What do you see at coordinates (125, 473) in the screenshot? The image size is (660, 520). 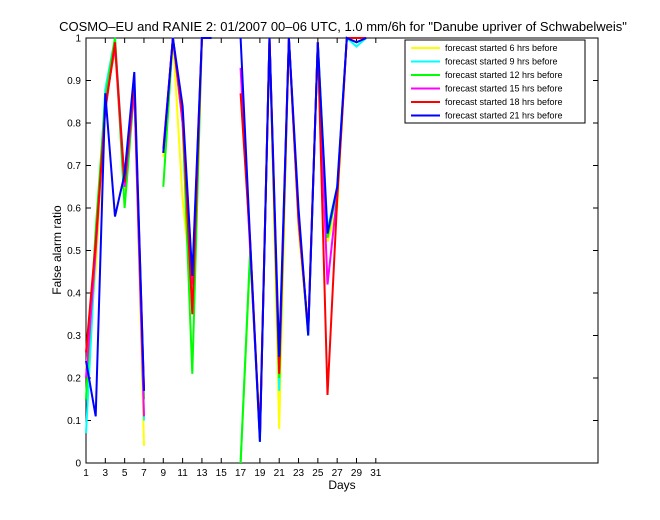 I see `x-tick-label: 5` at bounding box center [125, 473].